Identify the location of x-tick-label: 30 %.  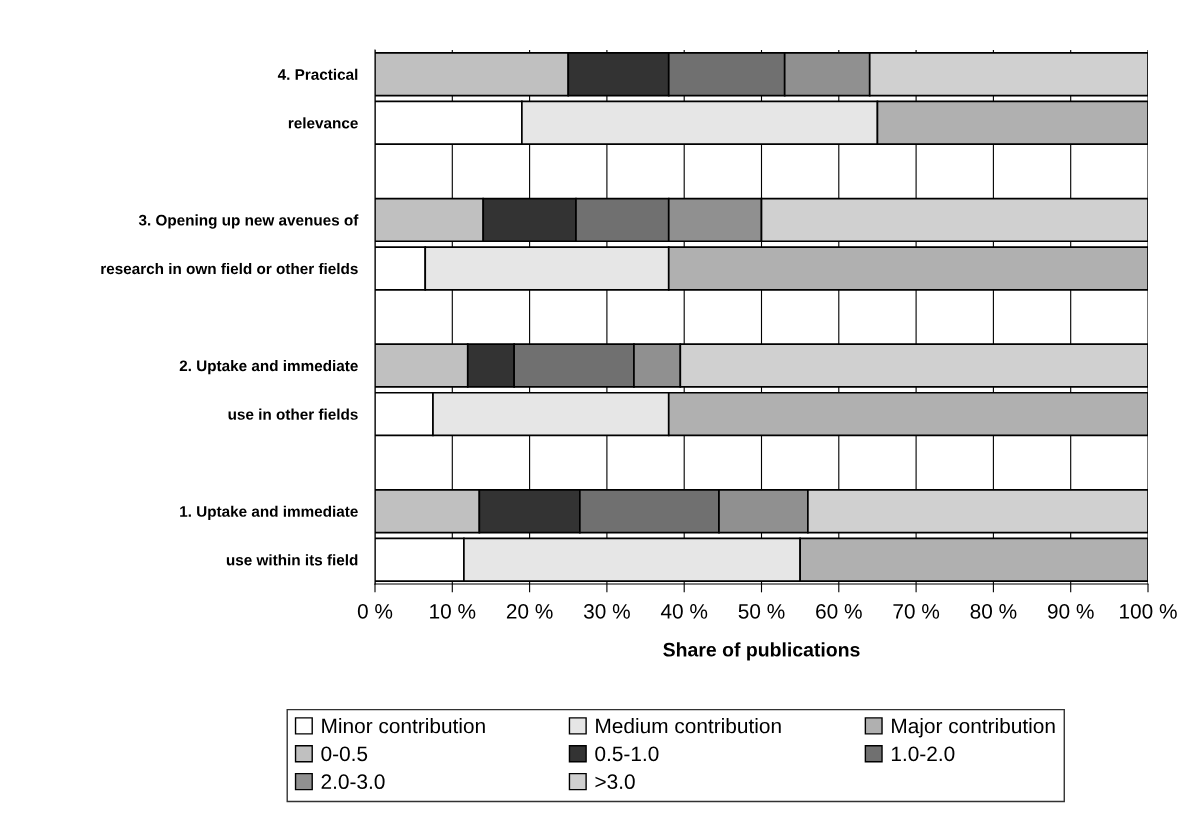
(606, 611).